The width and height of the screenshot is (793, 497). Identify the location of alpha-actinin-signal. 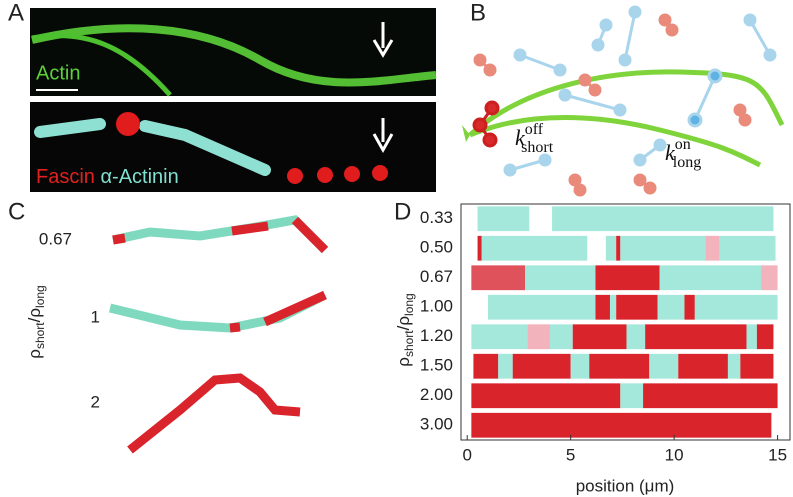
(152, 147).